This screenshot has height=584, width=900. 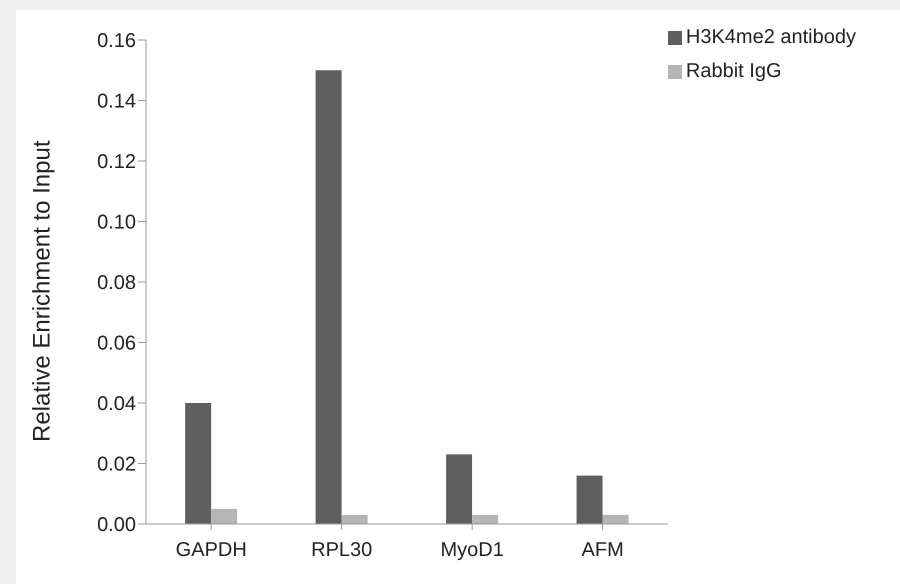 What do you see at coordinates (341, 550) in the screenshot?
I see `x-tick-label: RPL30` at bounding box center [341, 550].